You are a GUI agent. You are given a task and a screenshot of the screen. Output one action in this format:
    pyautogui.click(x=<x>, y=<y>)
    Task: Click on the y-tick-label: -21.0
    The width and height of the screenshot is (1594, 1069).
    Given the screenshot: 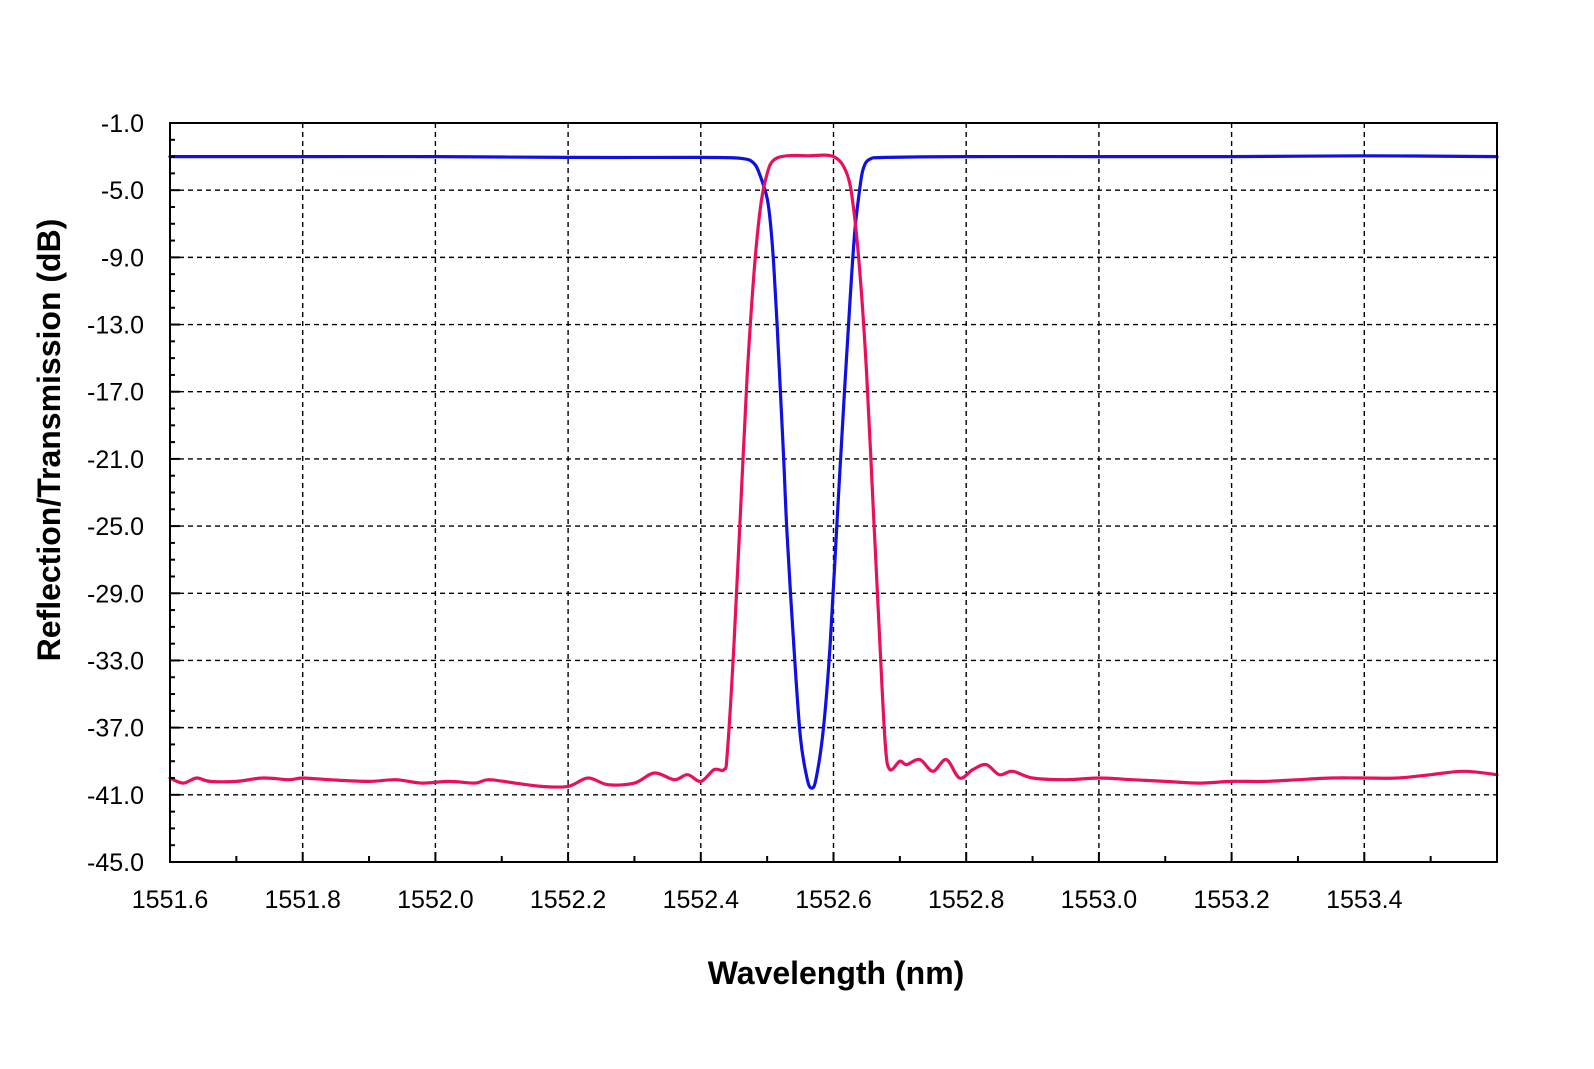 What is the action you would take?
    pyautogui.click(x=115, y=460)
    